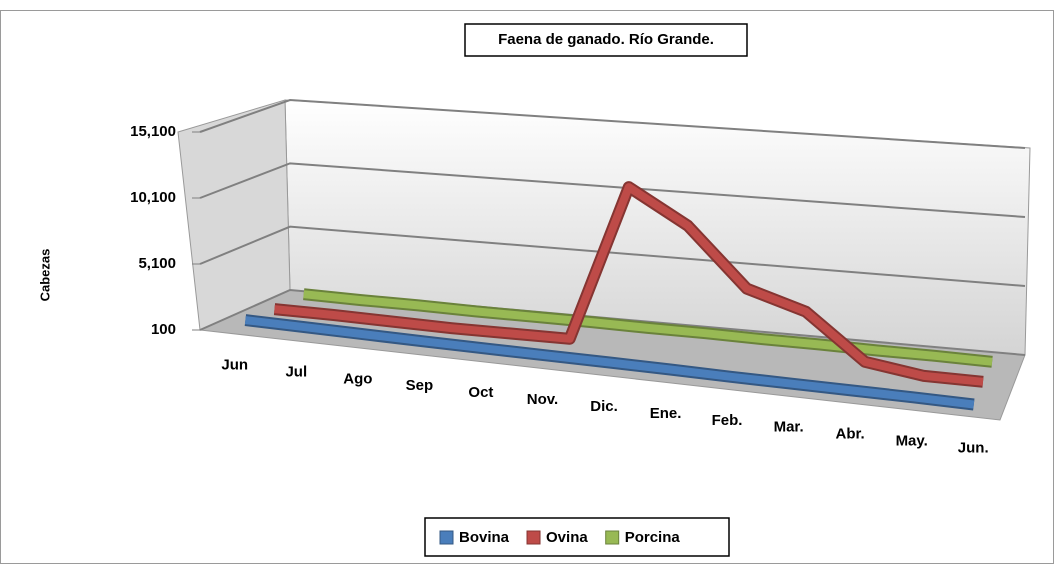 Image resolution: width=1054 pixels, height=564 pixels. I want to click on y-tick-label: 100, so click(163, 329).